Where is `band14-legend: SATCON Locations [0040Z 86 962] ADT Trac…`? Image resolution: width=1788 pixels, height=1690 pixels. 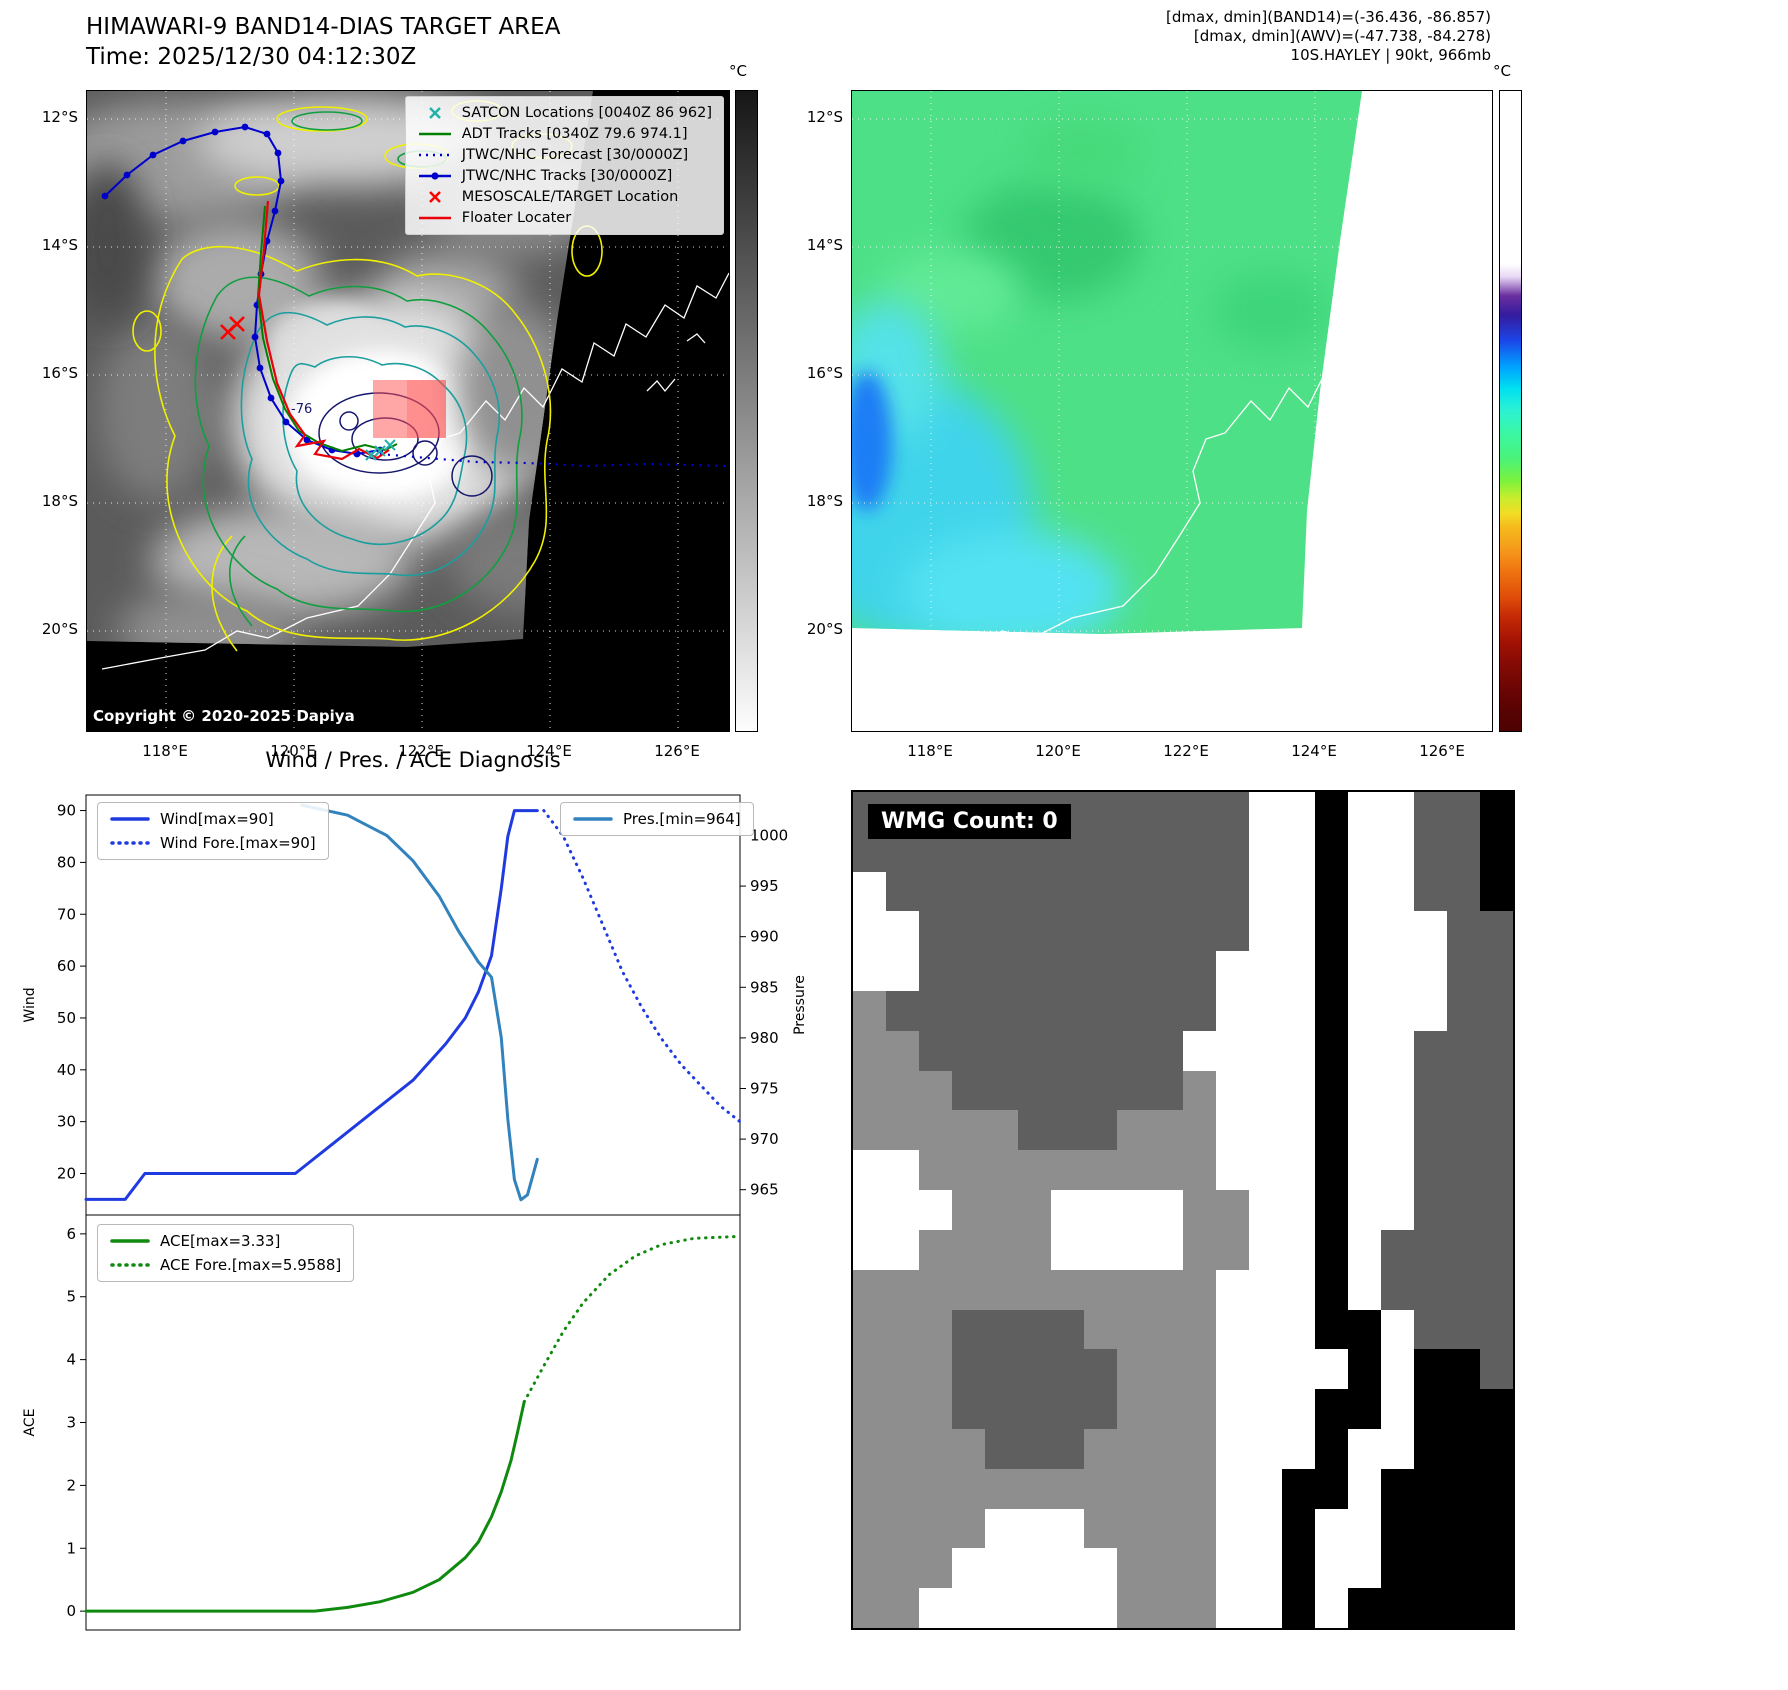
band14-legend: SATCON Locations [0040Z 86 962] ADT Trac… is located at coordinates (564, 165).